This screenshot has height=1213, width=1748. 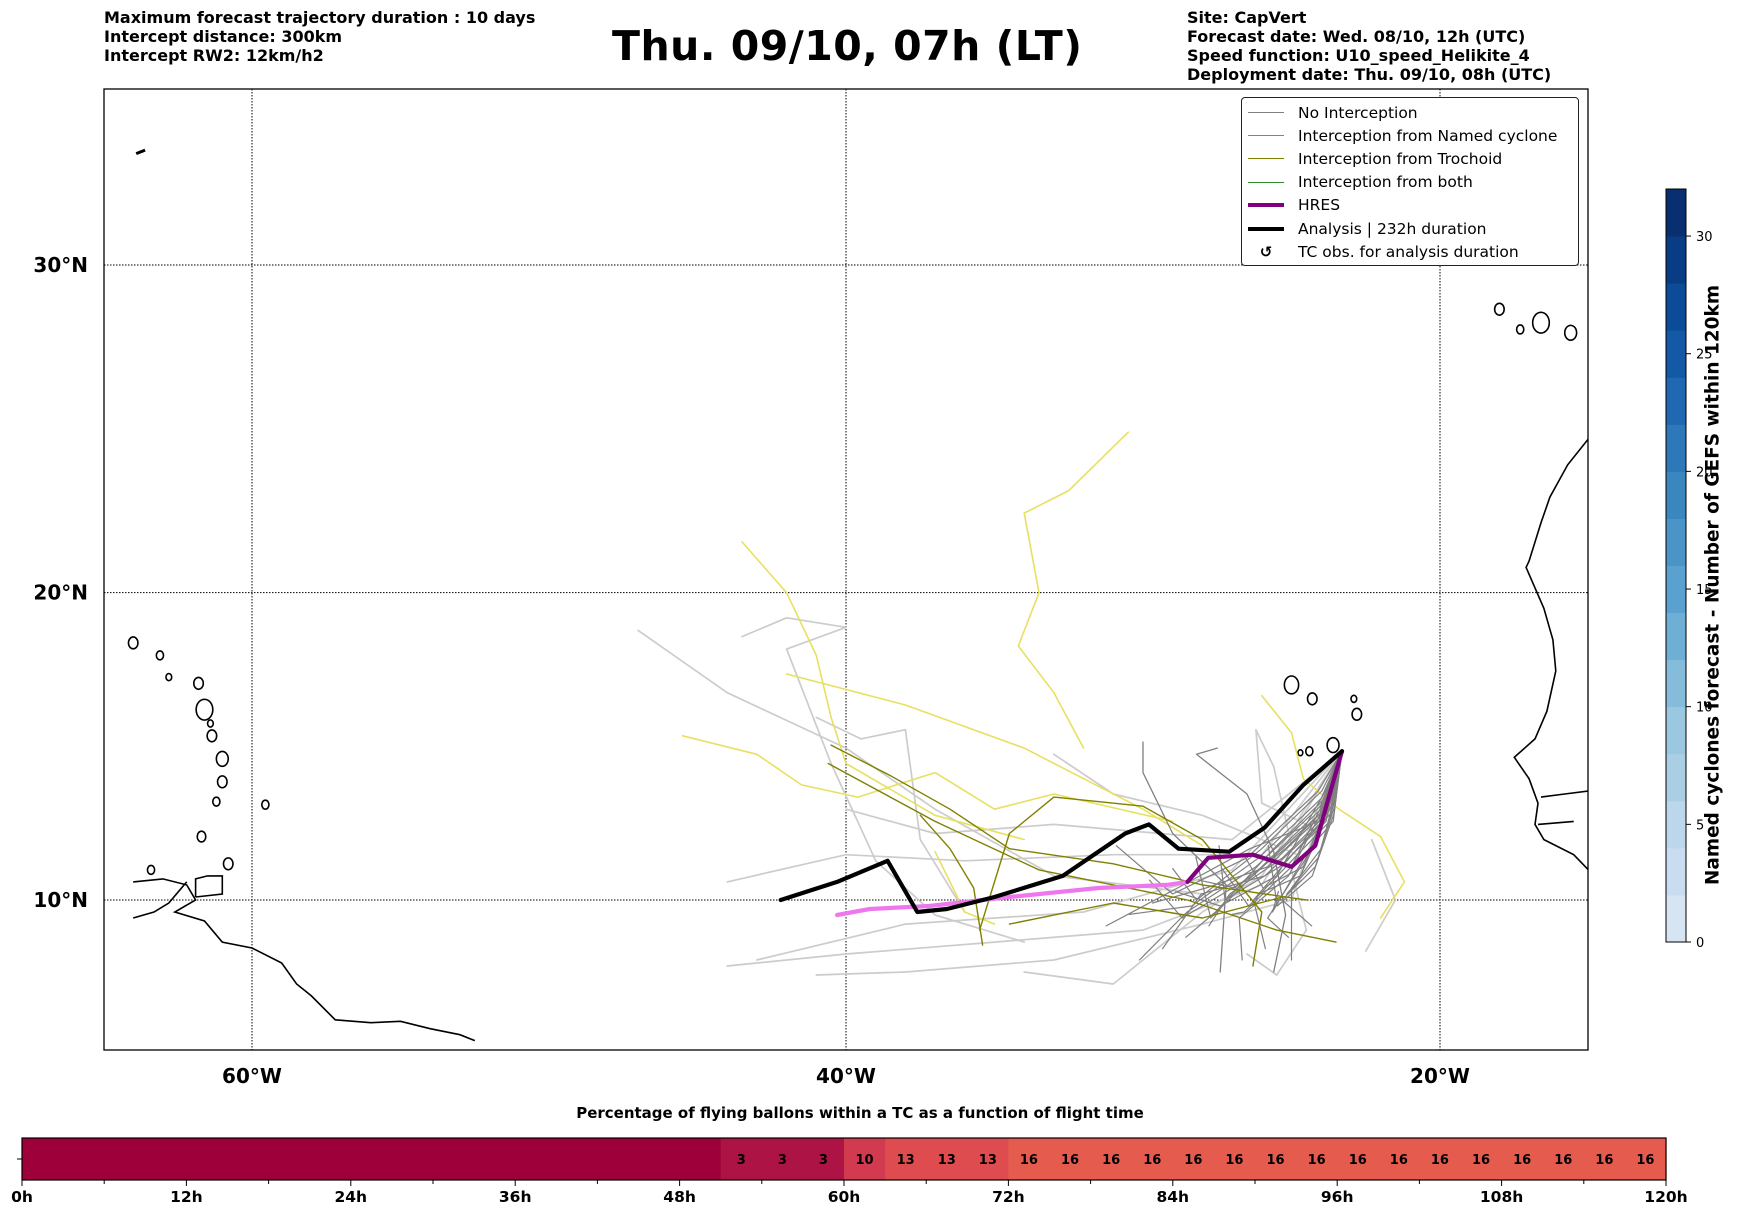 I want to click on legend-label: Analysis | 232h duration, so click(x=1392, y=228).